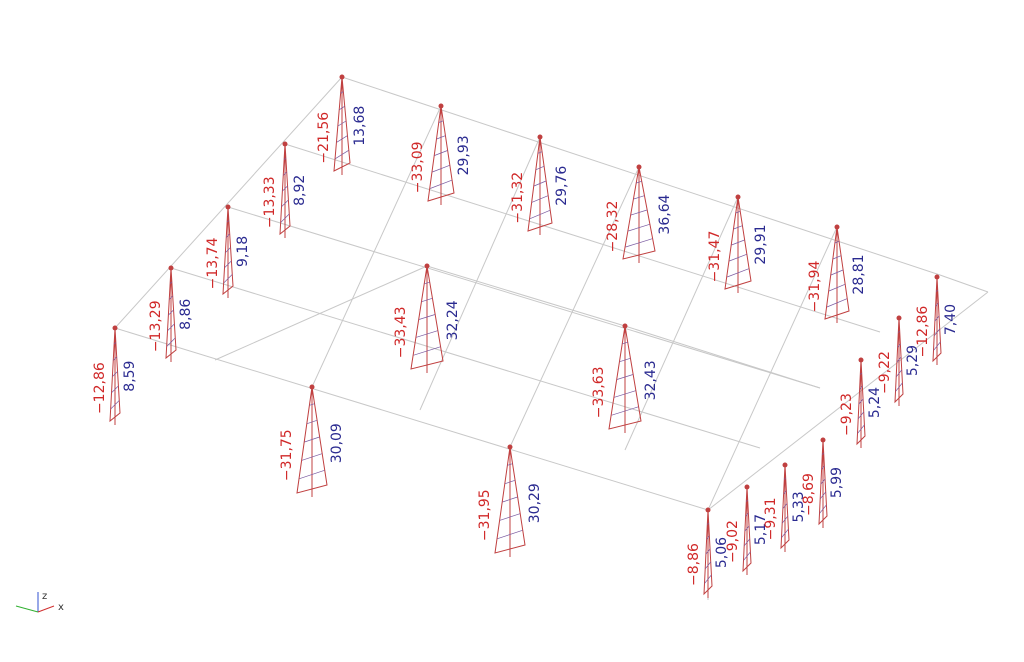 This screenshot has height=662, width=1024. I want to click on min-label: −13,33, so click(270, 202).